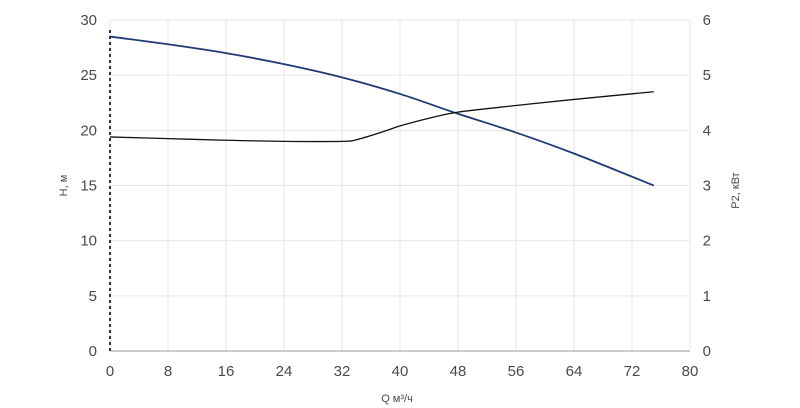  I want to click on x-tick-label: 72, so click(632, 371).